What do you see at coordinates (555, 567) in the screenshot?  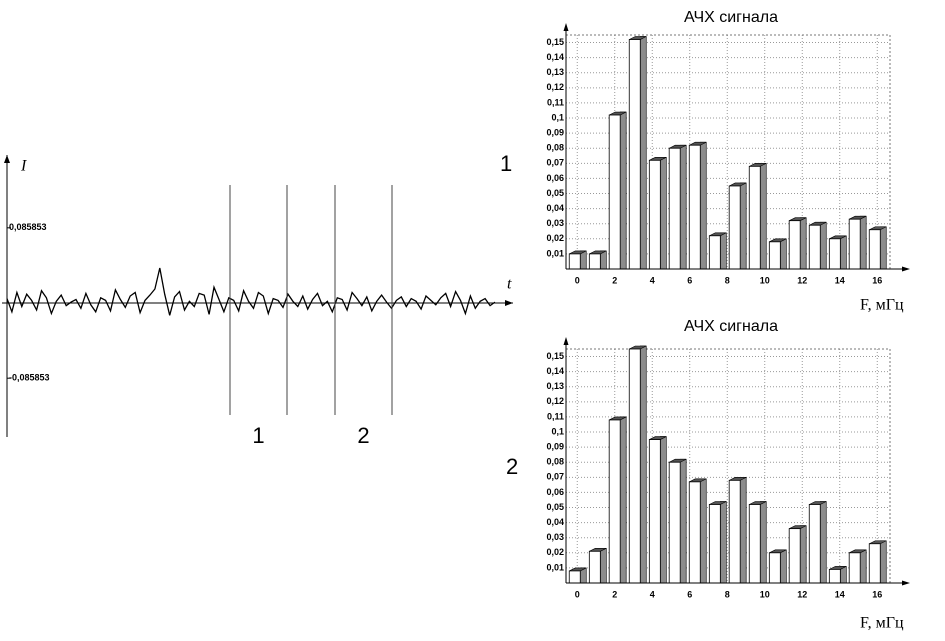 I see `y-tick-label: 0,01` at bounding box center [555, 567].